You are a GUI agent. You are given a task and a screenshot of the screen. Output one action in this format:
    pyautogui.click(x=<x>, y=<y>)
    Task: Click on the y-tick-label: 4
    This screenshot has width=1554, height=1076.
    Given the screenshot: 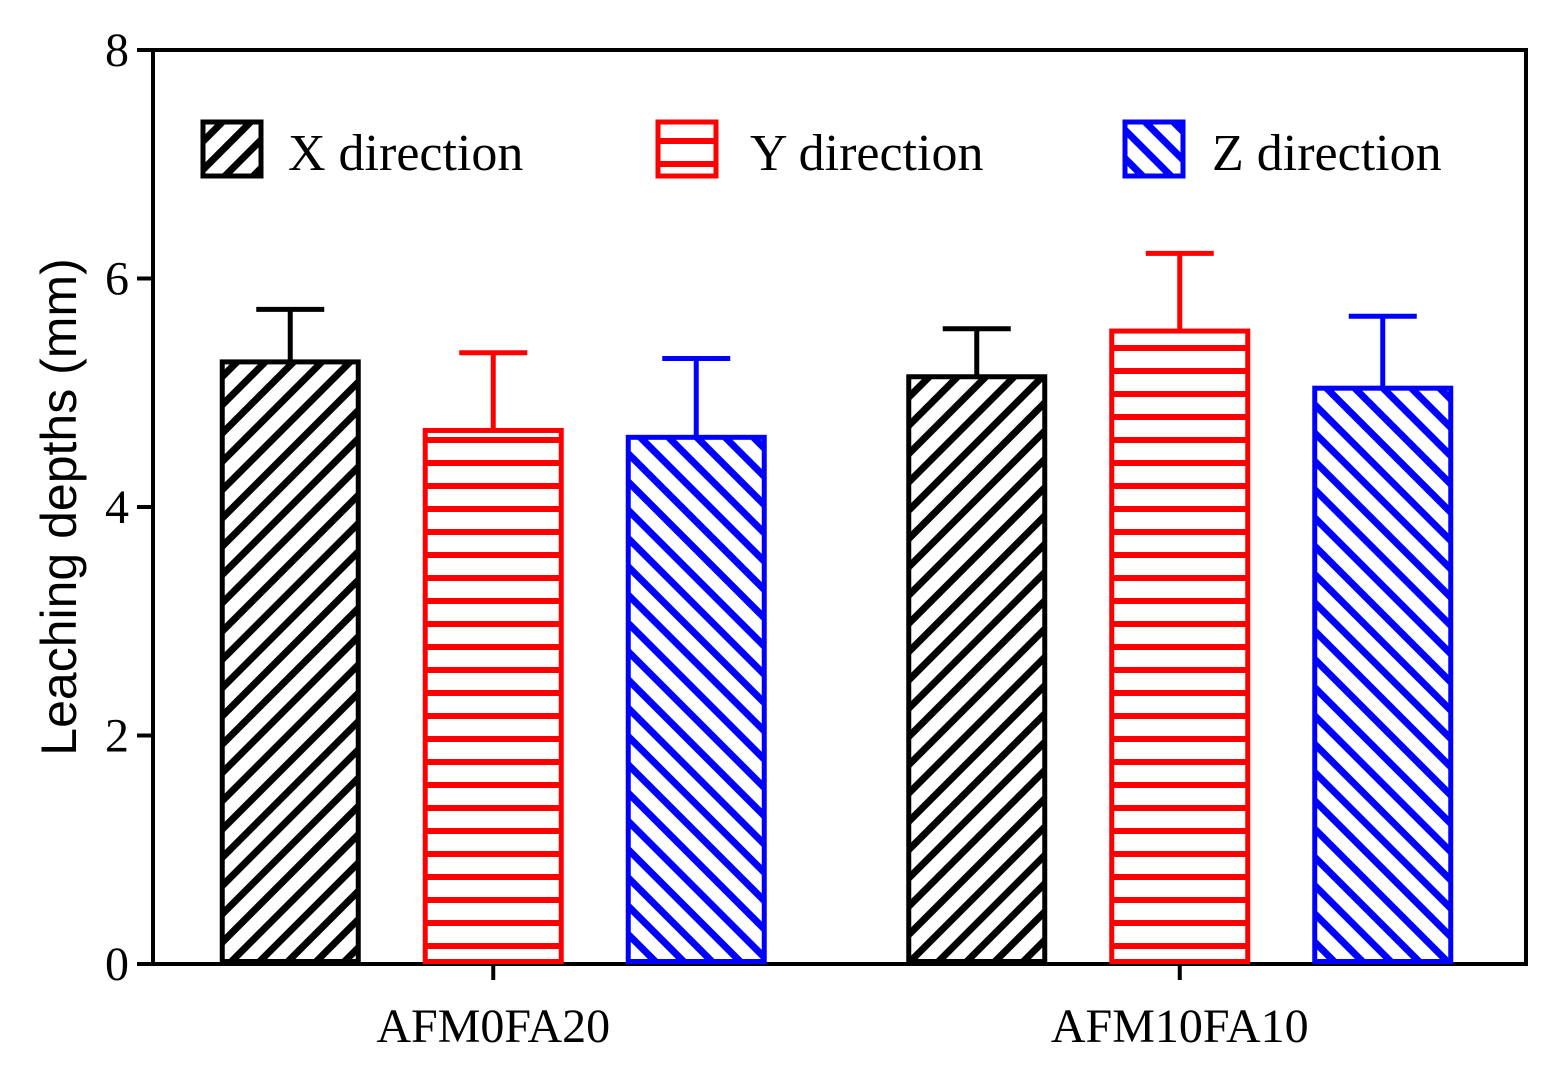 What is the action you would take?
    pyautogui.click(x=117, y=507)
    